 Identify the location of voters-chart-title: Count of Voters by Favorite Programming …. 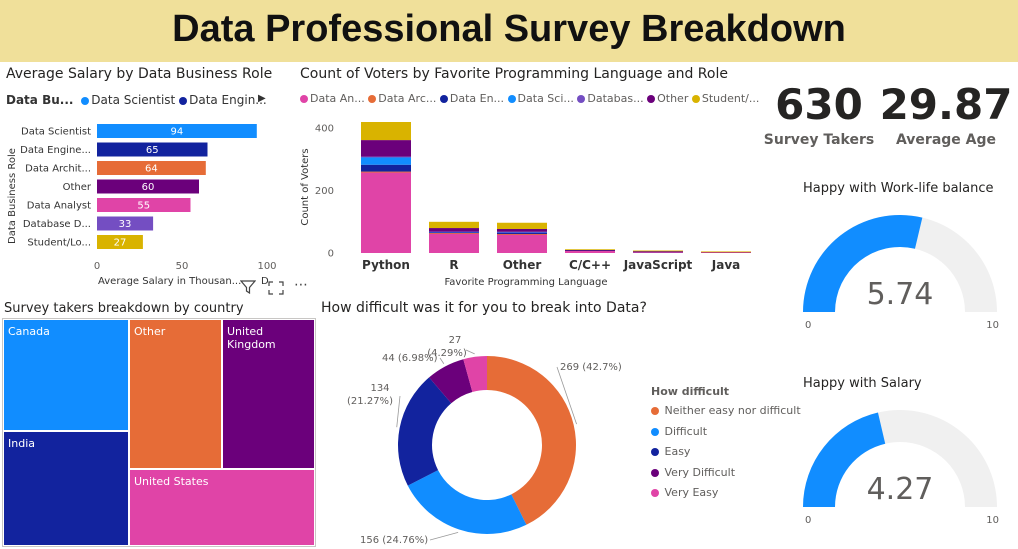
(514, 74).